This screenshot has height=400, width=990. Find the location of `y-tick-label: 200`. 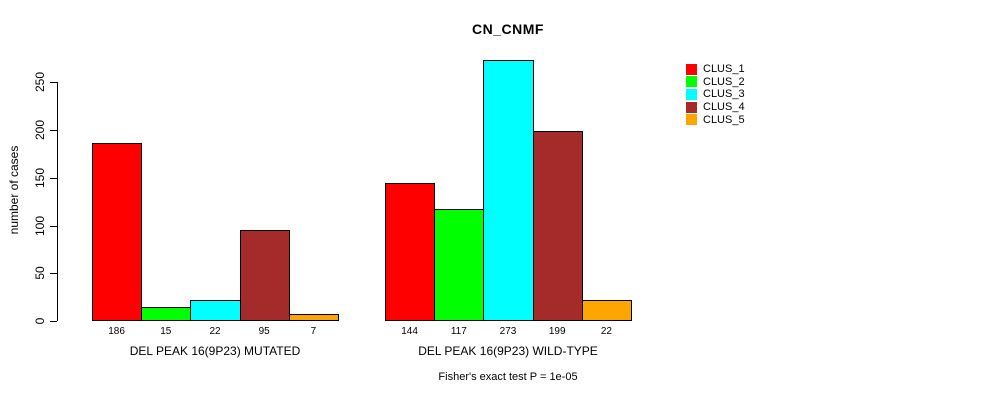

y-tick-label: 200 is located at coordinates (40, 130).